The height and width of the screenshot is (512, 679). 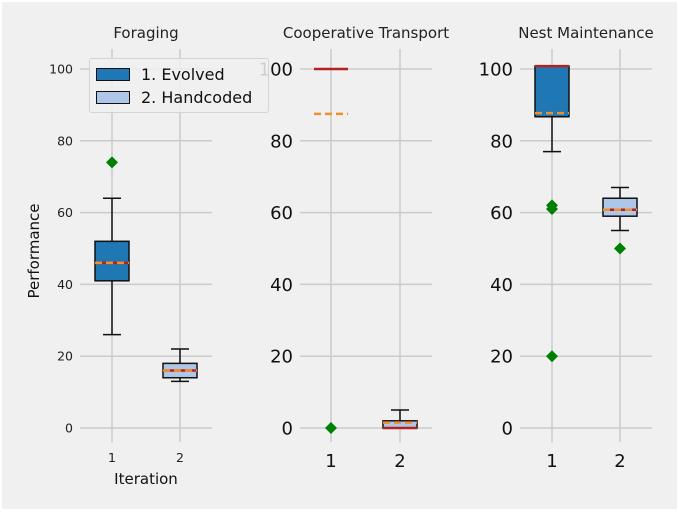 What do you see at coordinates (179, 85) in the screenshot?
I see `legend: 1. Evolved 2. Handcoded` at bounding box center [179, 85].